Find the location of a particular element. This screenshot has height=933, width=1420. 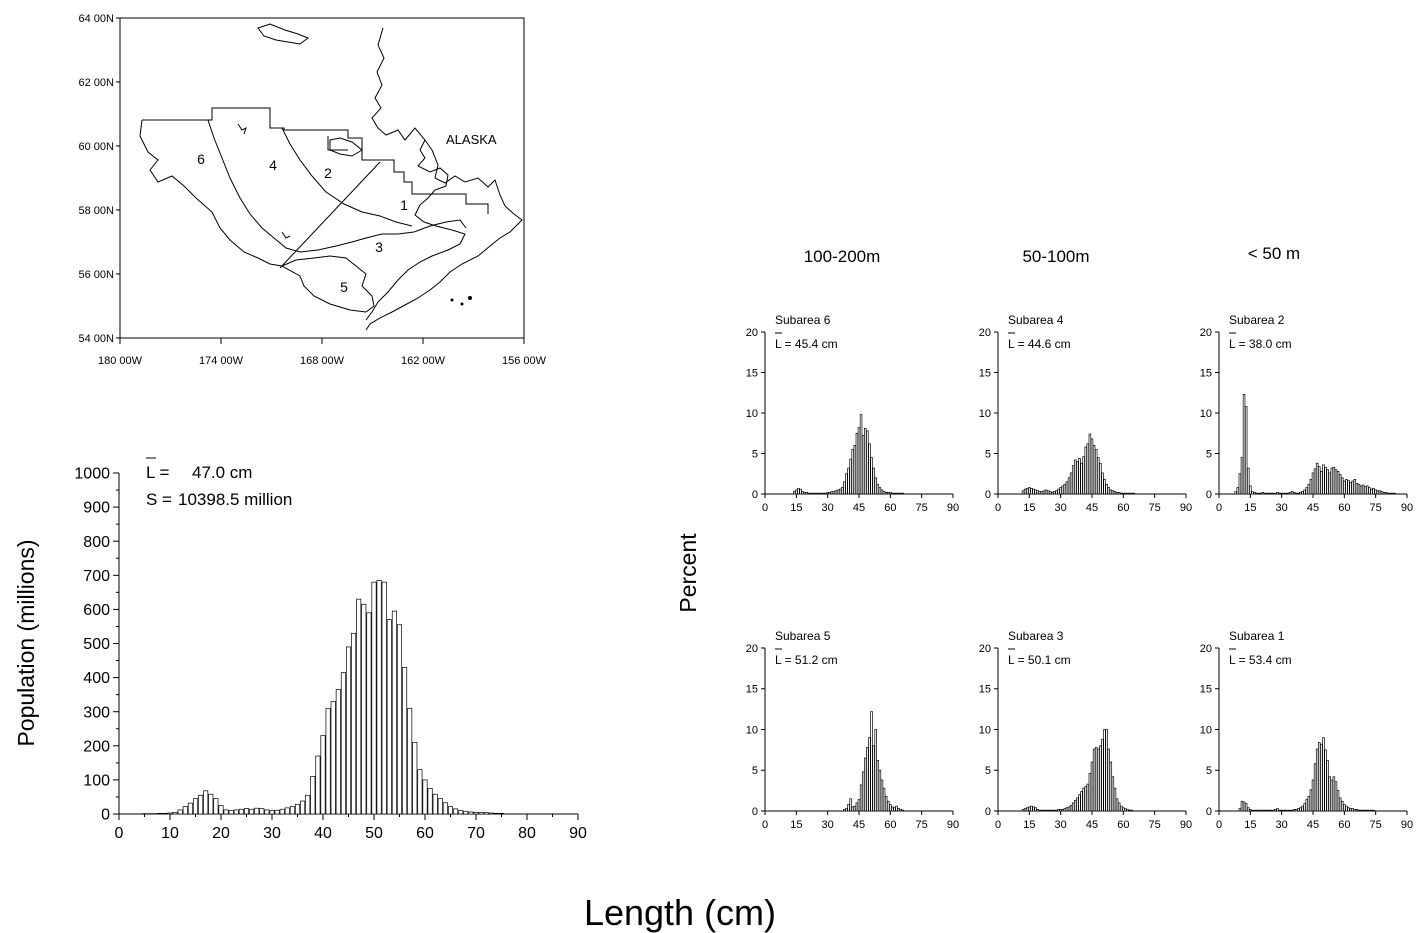

y-tick-label: 5 is located at coordinates (1209, 771).